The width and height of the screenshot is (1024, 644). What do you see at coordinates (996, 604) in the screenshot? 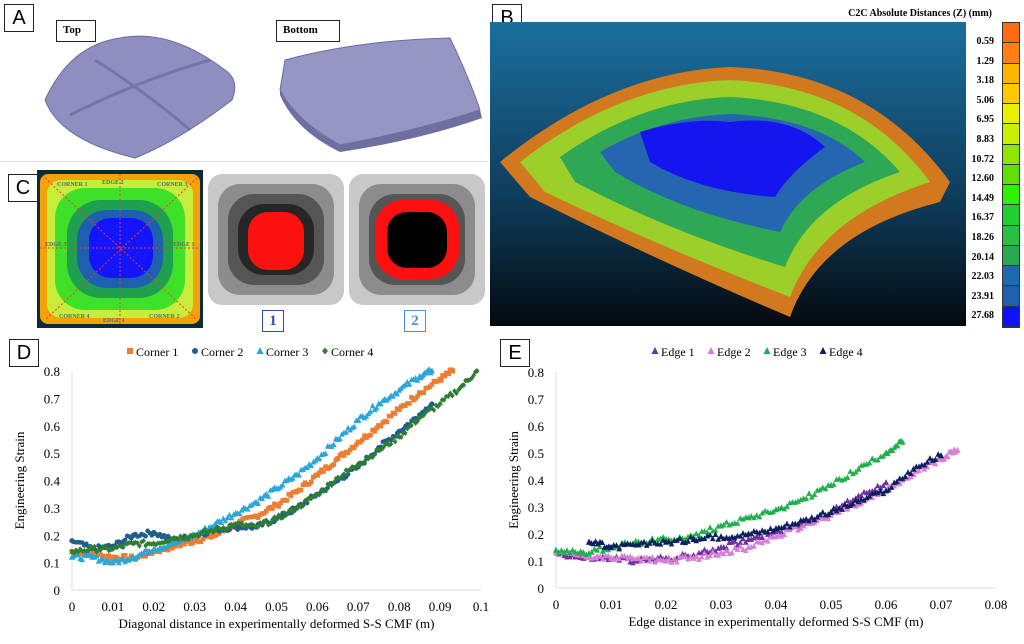
I see `x-tick-label: 0.08` at bounding box center [996, 604].